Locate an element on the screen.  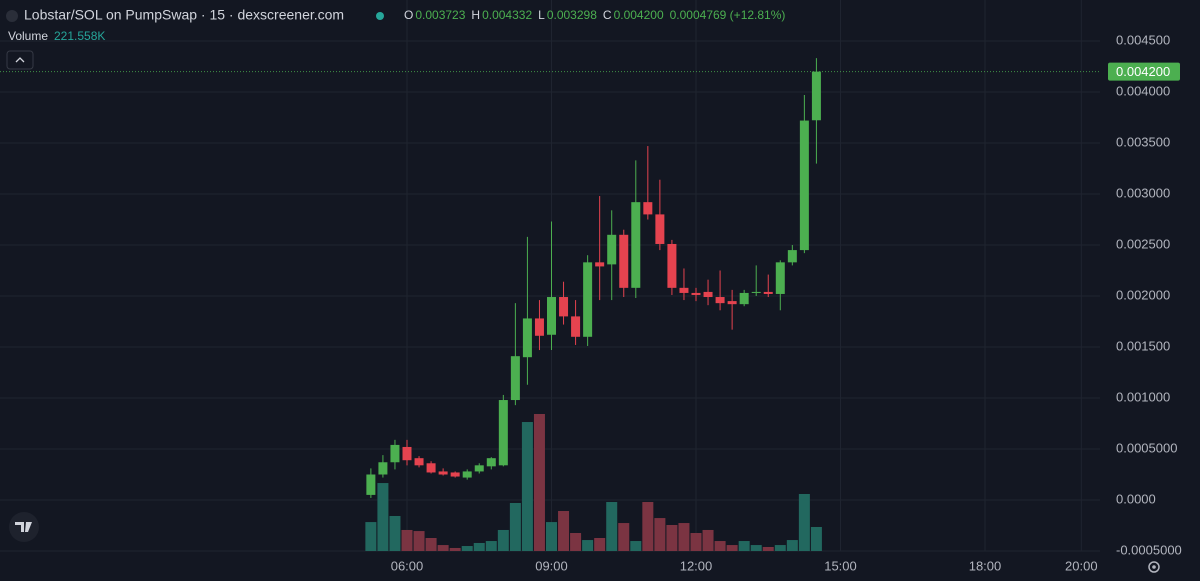
settings-gear is located at coordinates (1154, 567).